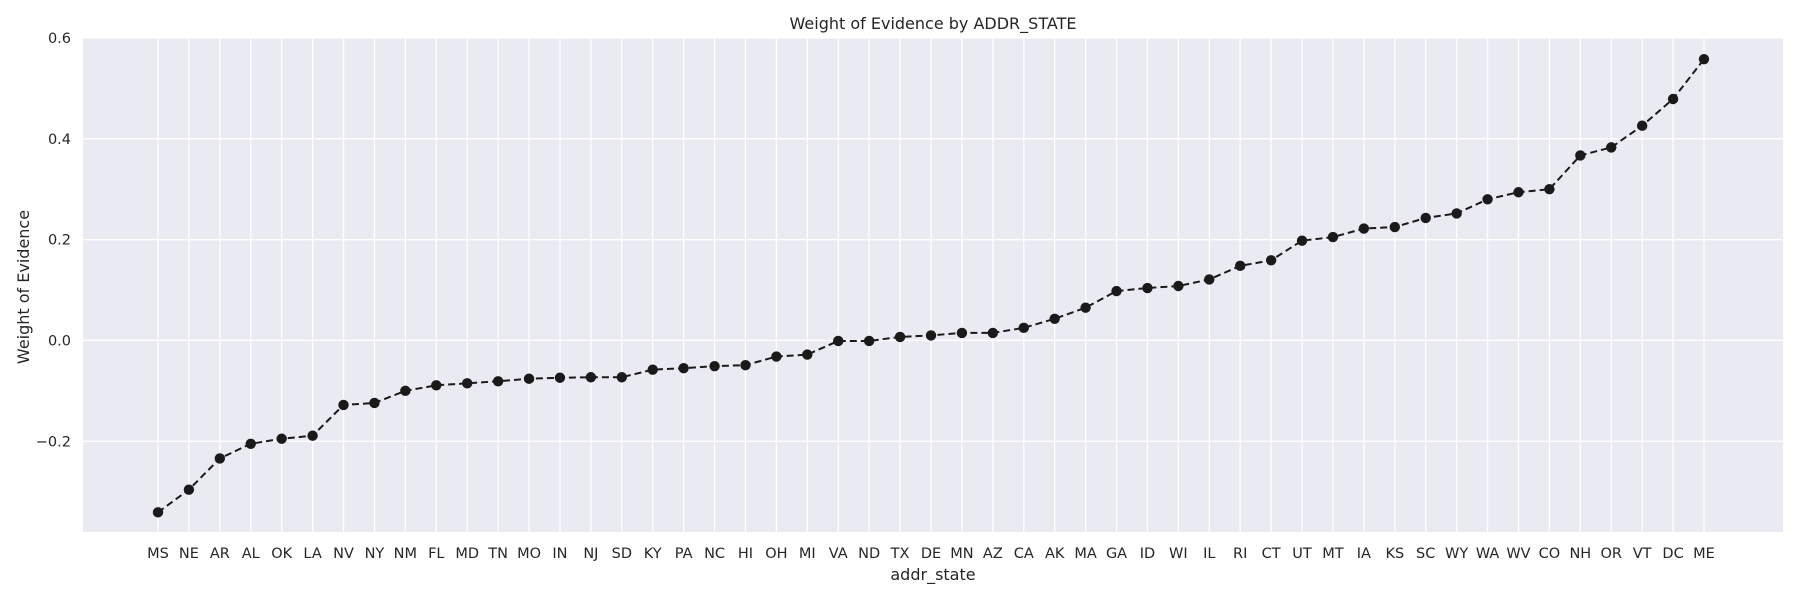 Image resolution: width=1800 pixels, height=600 pixels. Describe the element at coordinates (869, 554) in the screenshot. I see `x-tick-label: ND` at that location.